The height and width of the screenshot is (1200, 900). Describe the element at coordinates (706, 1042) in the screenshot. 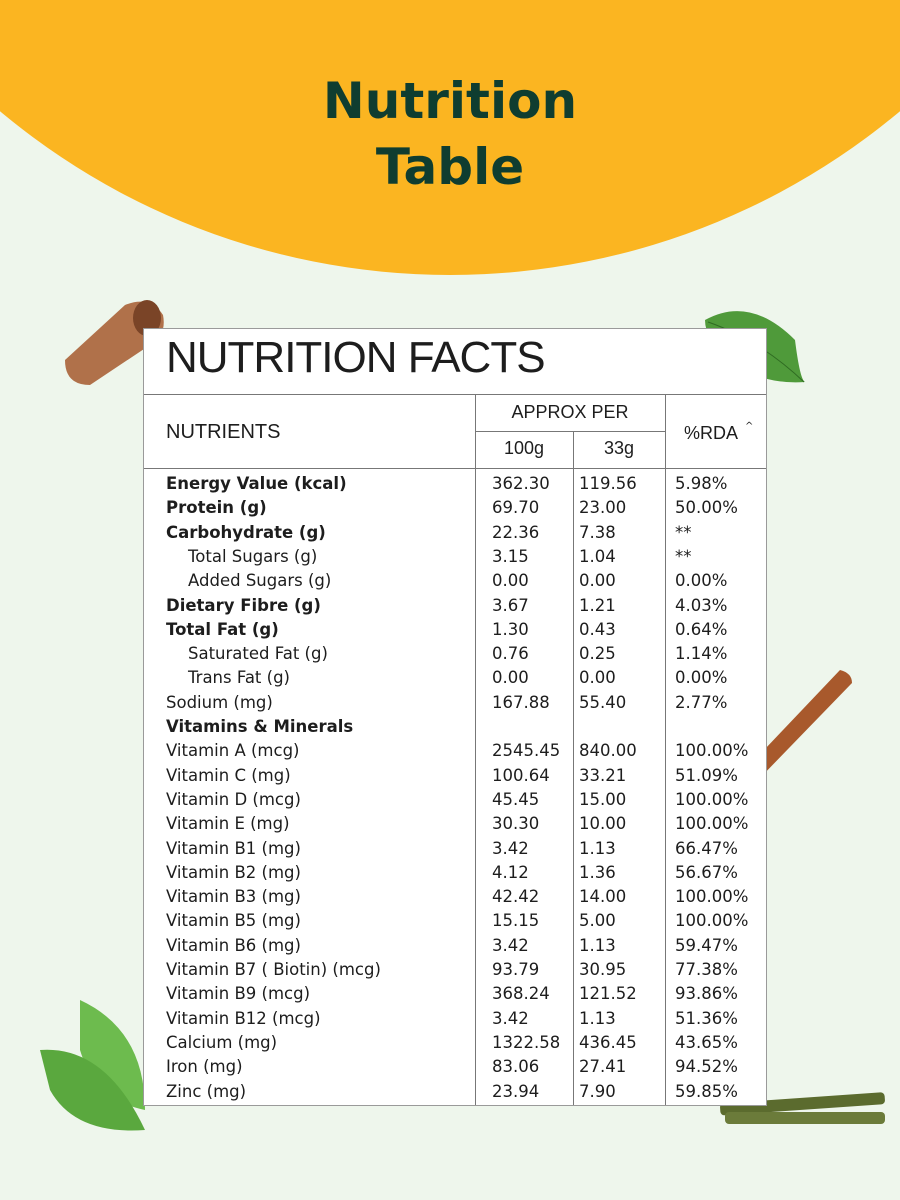

I see `value-rda: 43.65%` at that location.